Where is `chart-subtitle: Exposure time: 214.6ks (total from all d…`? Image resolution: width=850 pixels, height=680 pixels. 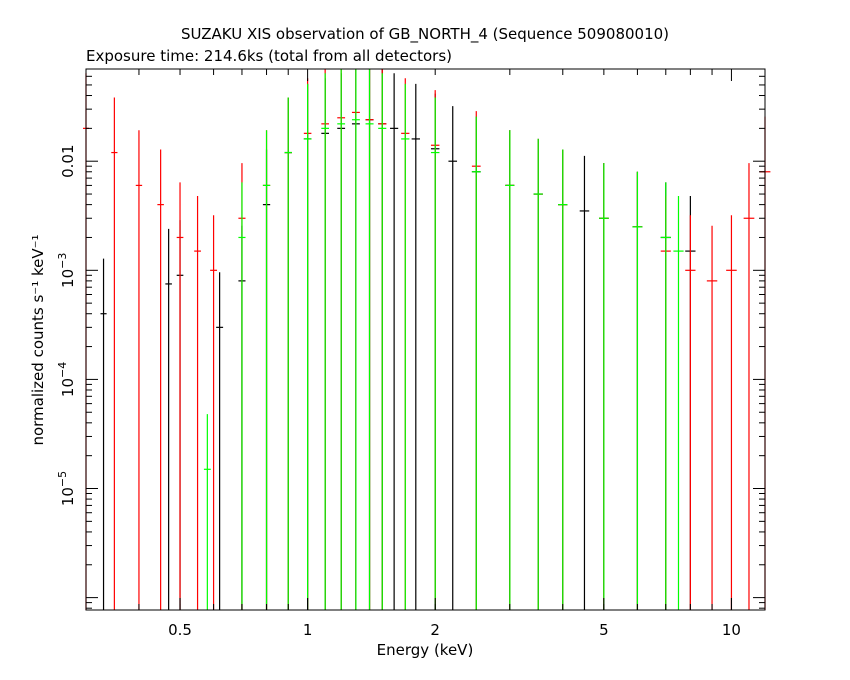 chart-subtitle: Exposure time: 214.6ks (total from all d… is located at coordinates (269, 56).